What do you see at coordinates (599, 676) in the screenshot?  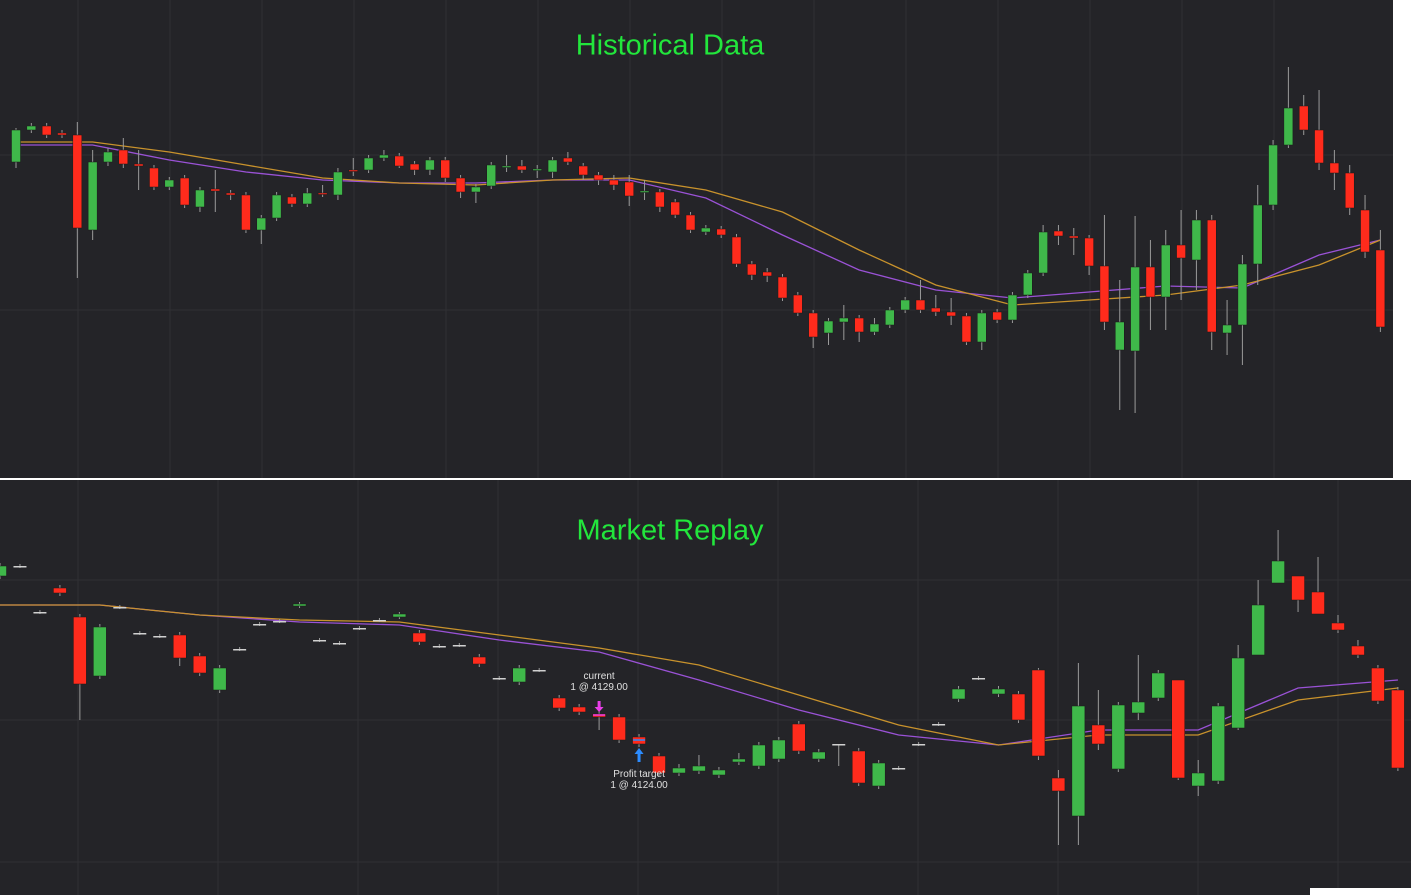 I see `order-label: current` at bounding box center [599, 676].